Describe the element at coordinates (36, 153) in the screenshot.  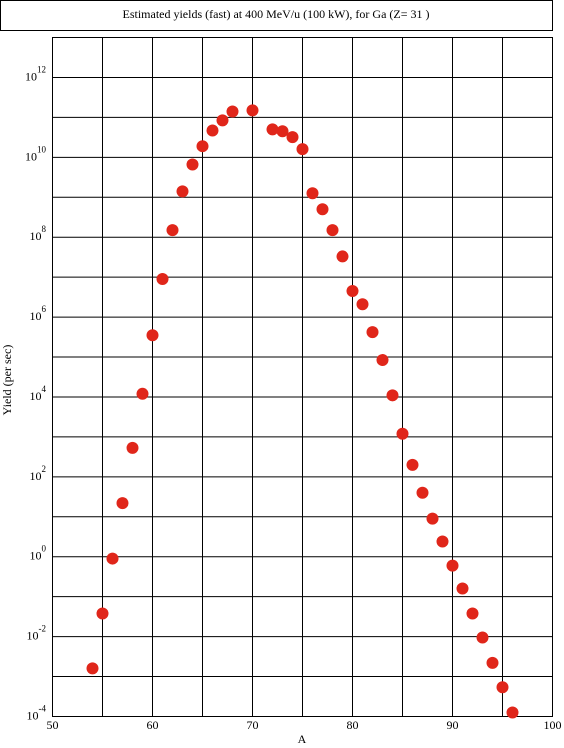
I see `y-tick-label: 10¹⁰` at that location.